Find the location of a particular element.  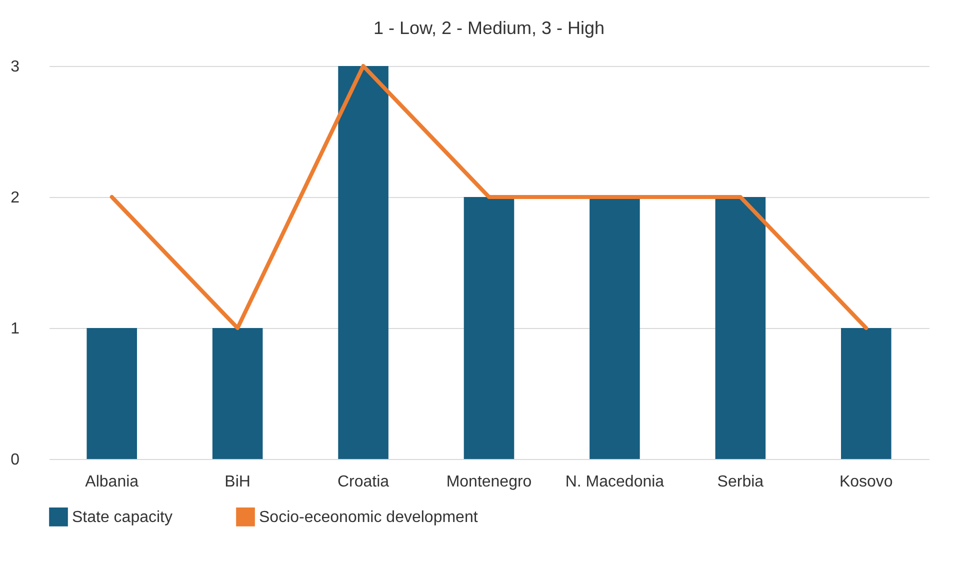

x-tick-label: BiH is located at coordinates (237, 482).